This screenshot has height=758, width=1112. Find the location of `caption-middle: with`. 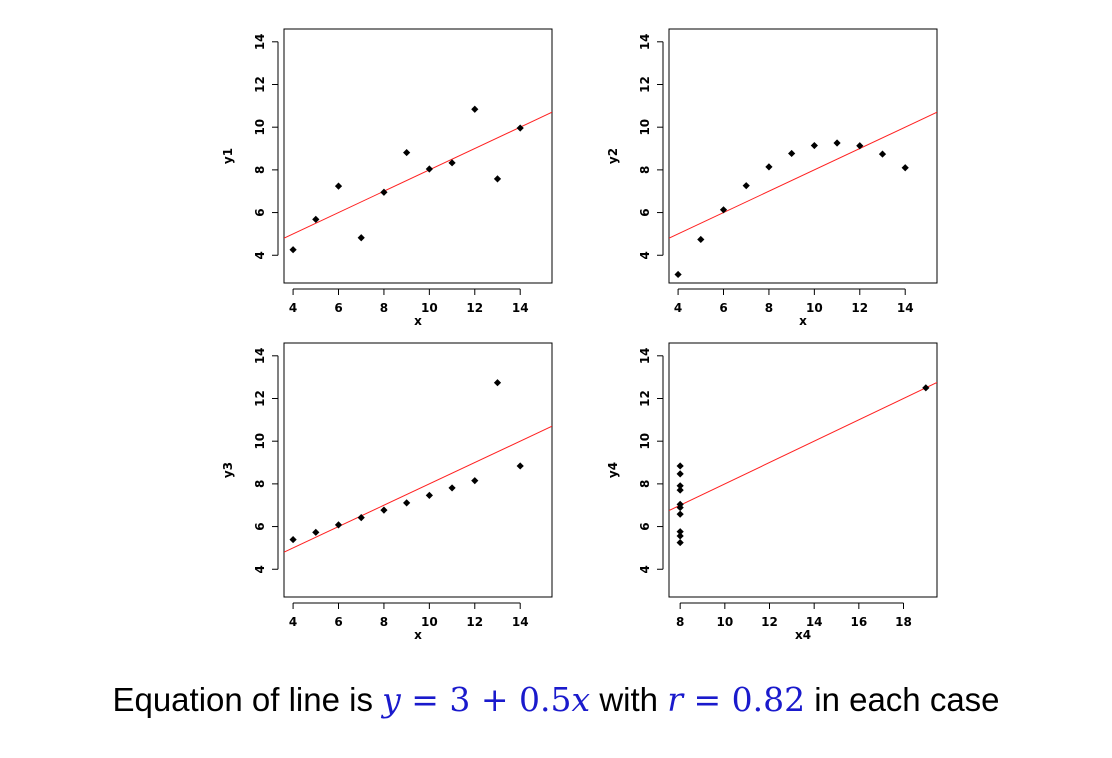

caption-middle: with is located at coordinates (629, 699).